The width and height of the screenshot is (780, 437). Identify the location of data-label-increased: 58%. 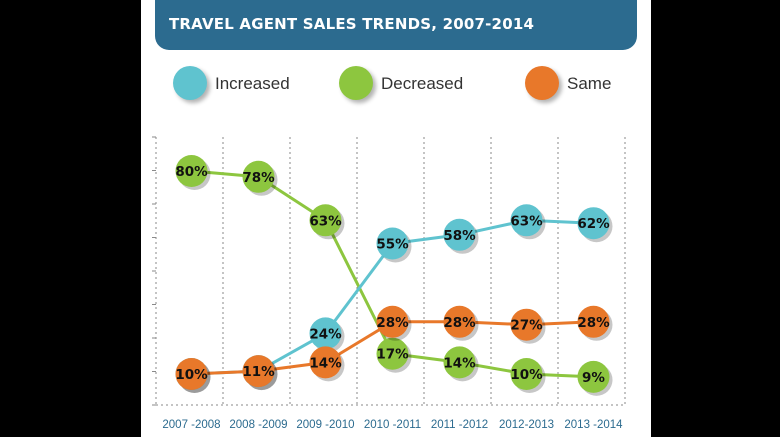
(459, 236).